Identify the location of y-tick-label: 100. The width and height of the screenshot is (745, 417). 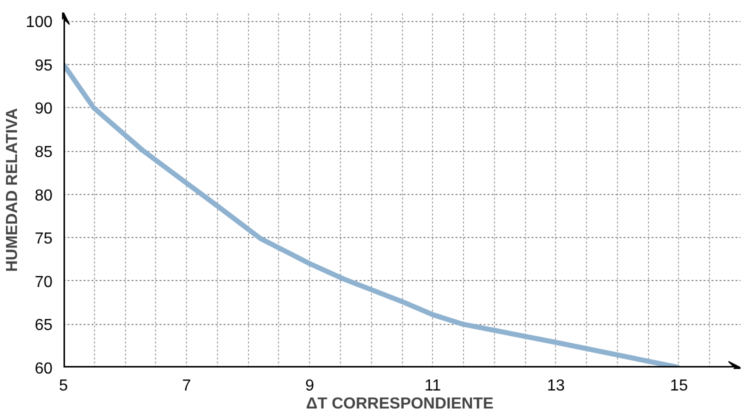
(39, 23).